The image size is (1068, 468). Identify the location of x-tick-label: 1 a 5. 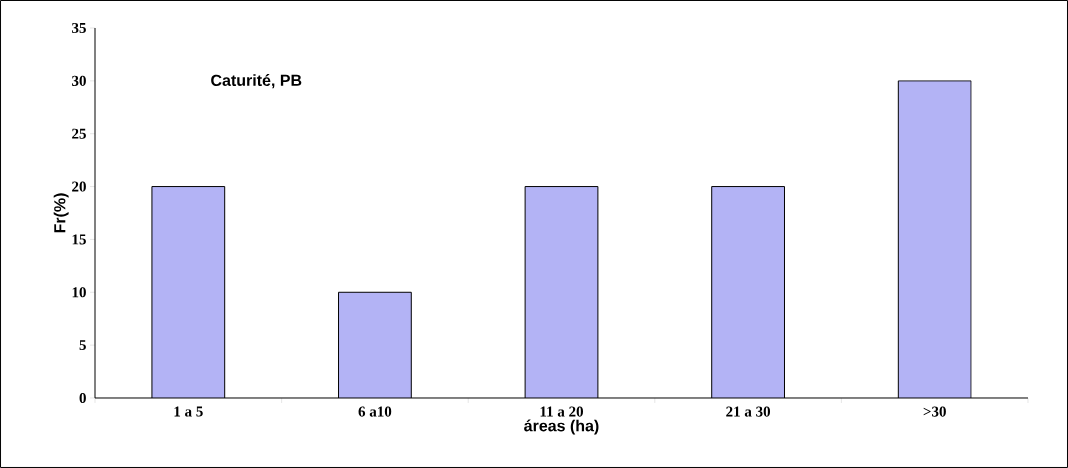
(188, 411).